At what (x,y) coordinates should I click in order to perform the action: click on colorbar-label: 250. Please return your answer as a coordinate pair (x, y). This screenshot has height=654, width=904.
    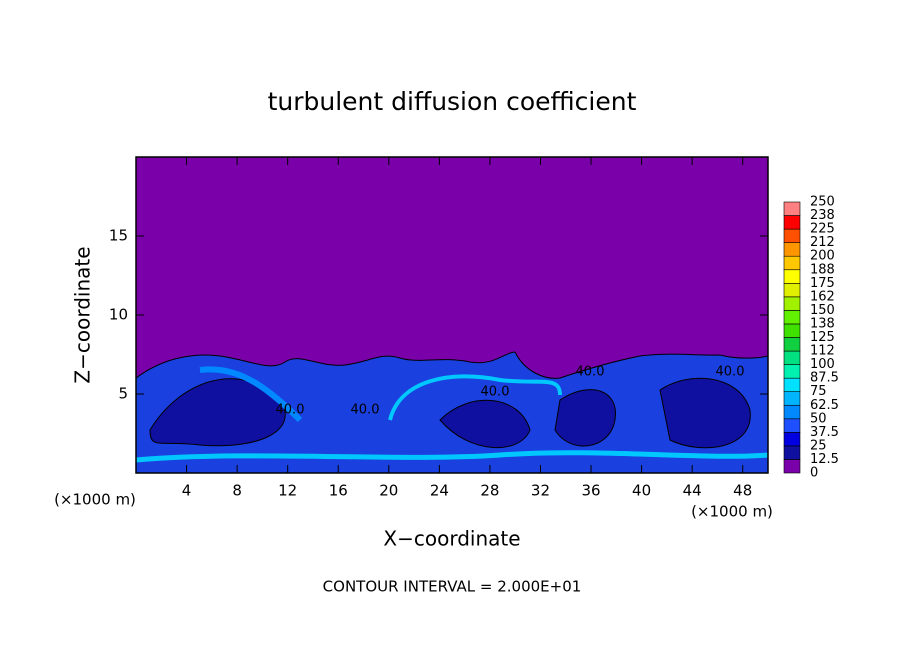
    Looking at the image, I should click on (822, 202).